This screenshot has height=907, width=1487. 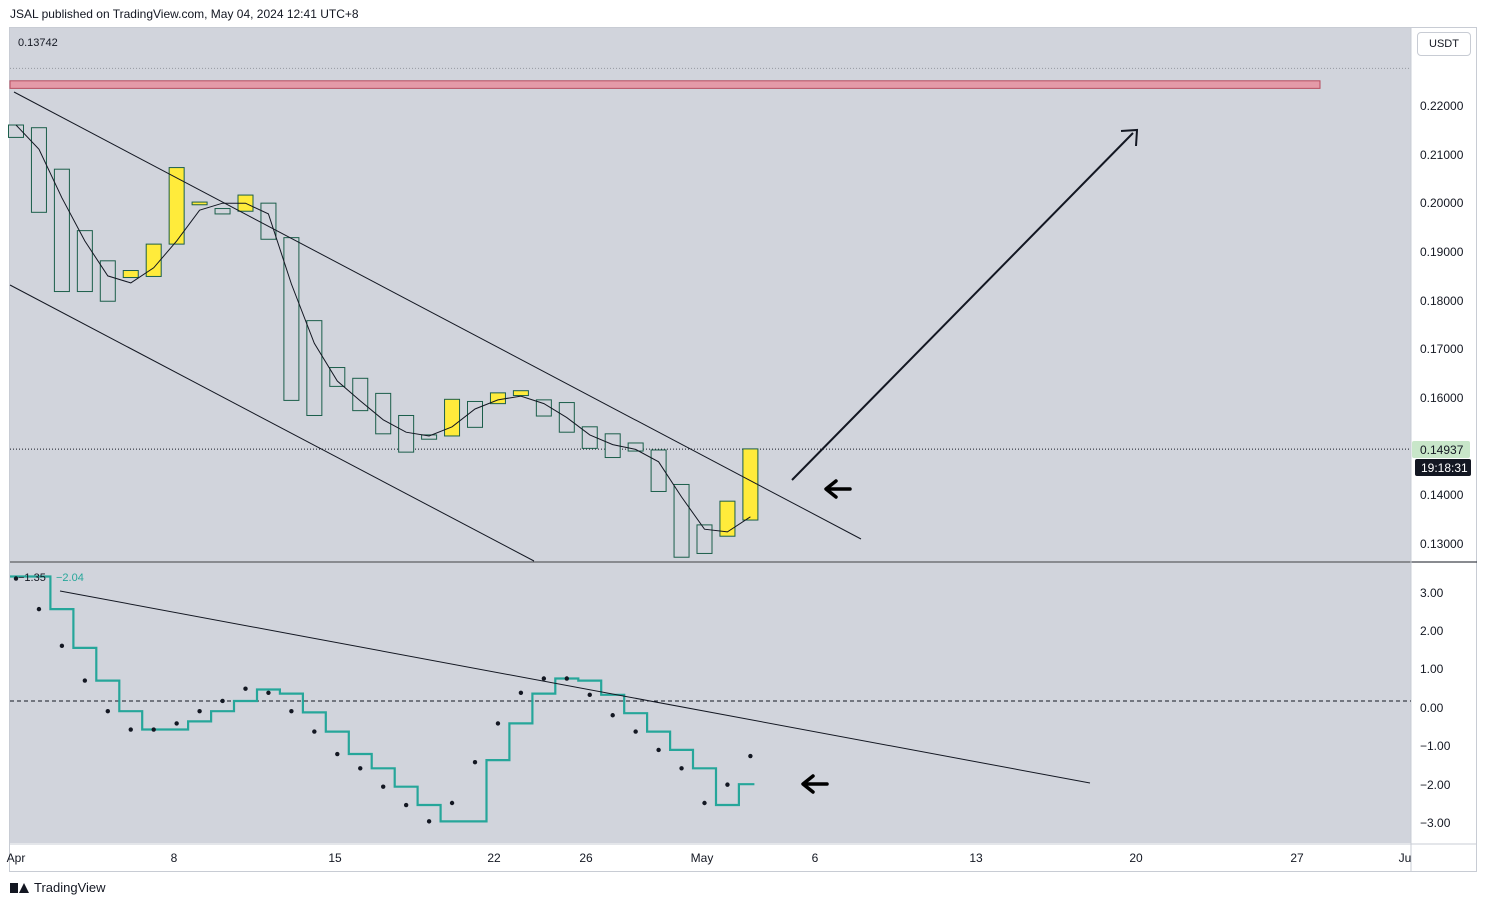 What do you see at coordinates (815, 858) in the screenshot?
I see `time-axis-tick: 6` at bounding box center [815, 858].